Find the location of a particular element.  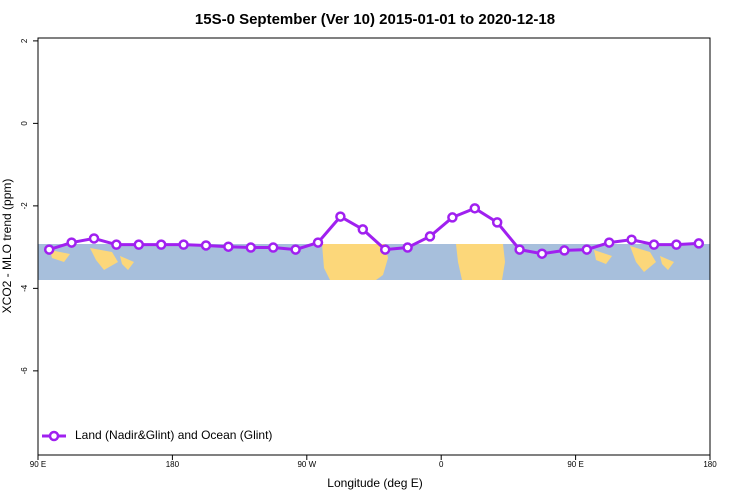

map-strip is located at coordinates (374, 262).